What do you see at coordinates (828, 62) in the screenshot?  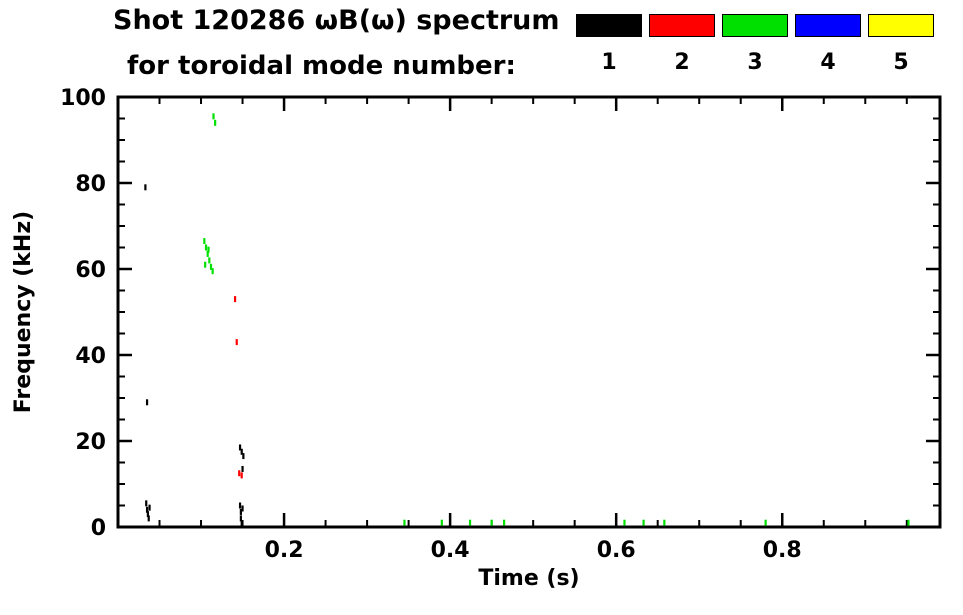 I see `legend-number: 4` at bounding box center [828, 62].